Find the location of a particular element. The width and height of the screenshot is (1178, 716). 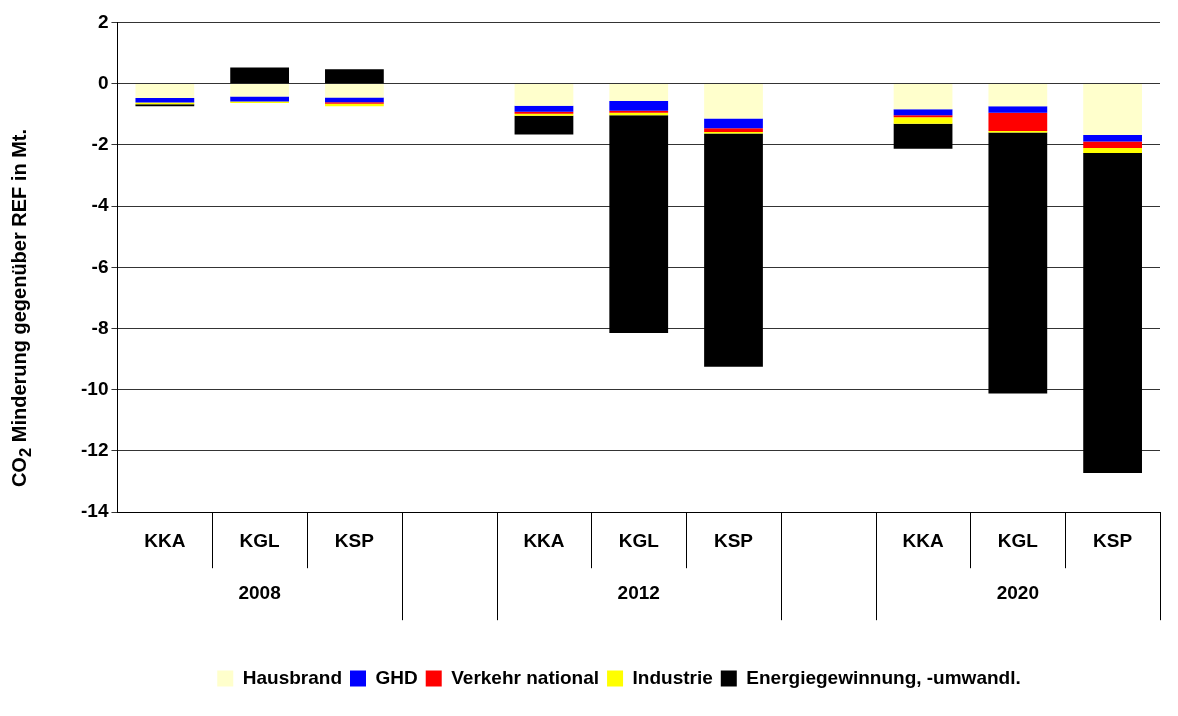

legend-label: Hausbrand is located at coordinates (292, 677).